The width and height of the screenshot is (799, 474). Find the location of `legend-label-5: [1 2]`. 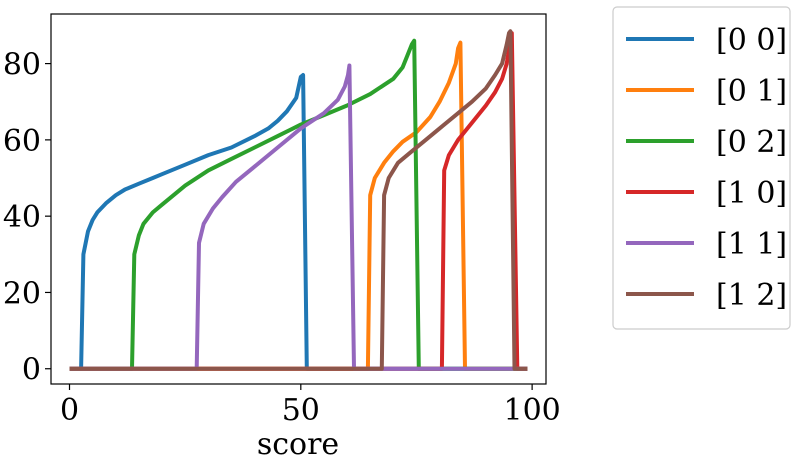

legend-label-5: [1 2] is located at coordinates (751, 295).